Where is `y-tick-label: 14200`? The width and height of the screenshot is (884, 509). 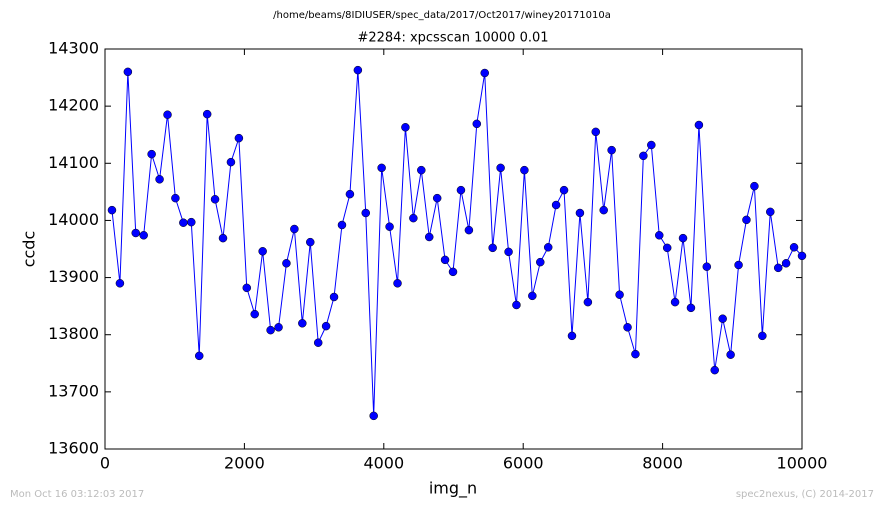
y-tick-label: 14200 is located at coordinates (73, 105).